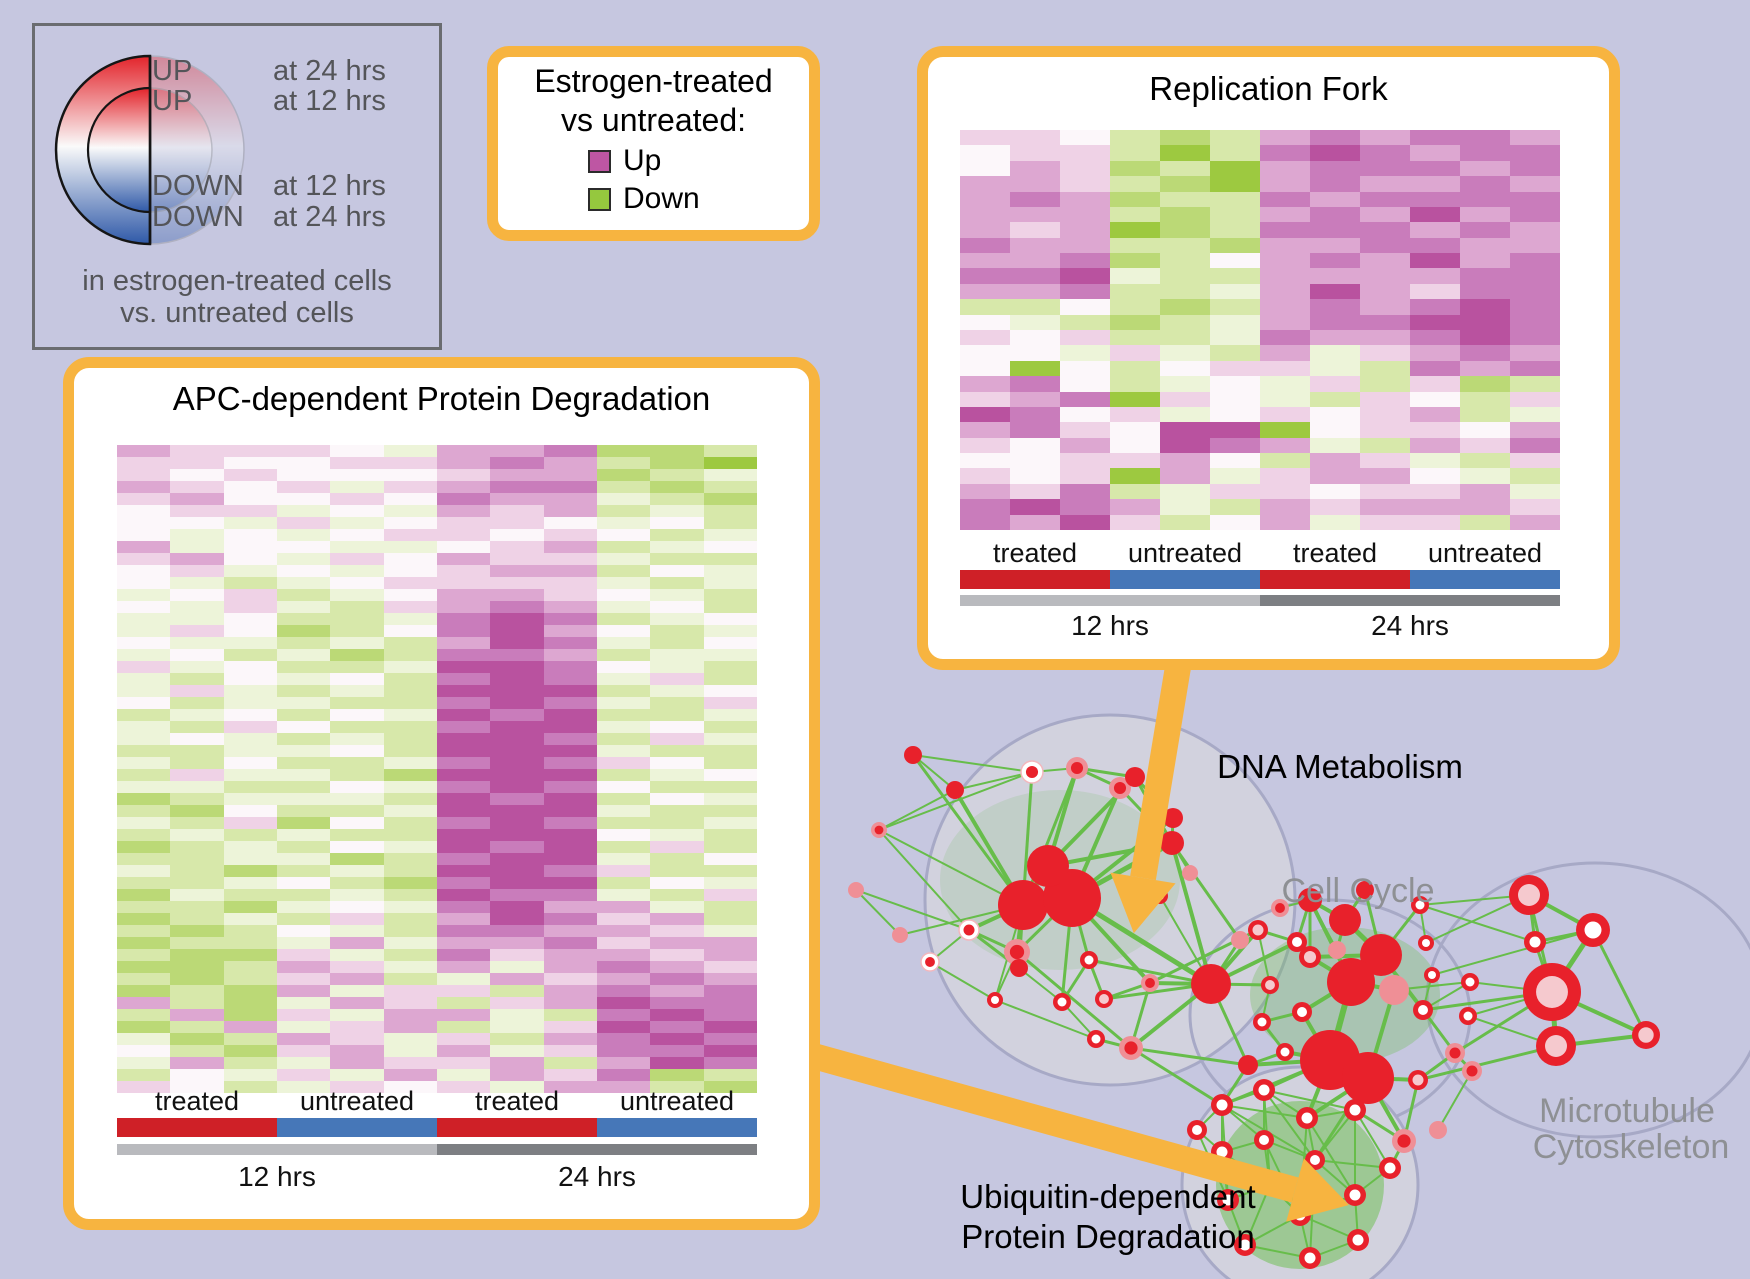  I want to click on key-time-label: at 12 hrs, so click(329, 186).